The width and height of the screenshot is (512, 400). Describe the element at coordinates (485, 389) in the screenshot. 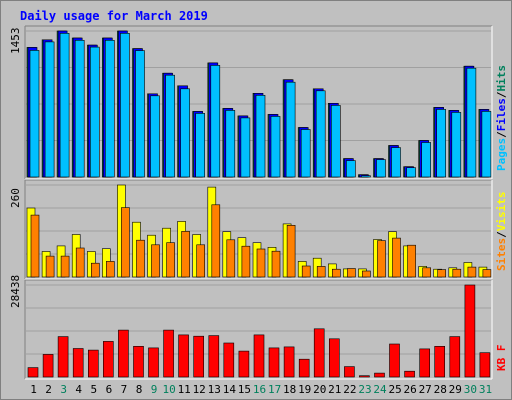

I see `x-label-day-31: 31` at that location.